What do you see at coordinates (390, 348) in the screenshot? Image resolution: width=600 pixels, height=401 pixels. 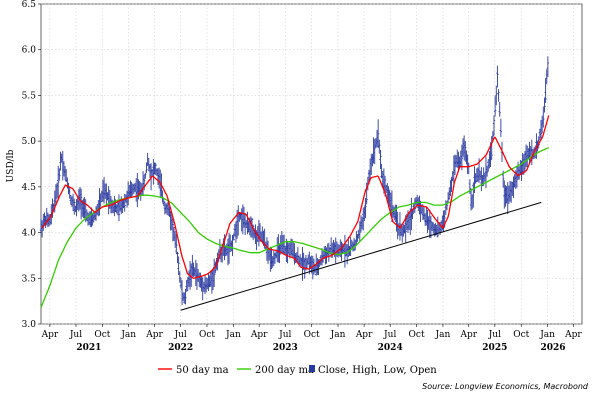 I see `year-label: 2024` at bounding box center [390, 348].